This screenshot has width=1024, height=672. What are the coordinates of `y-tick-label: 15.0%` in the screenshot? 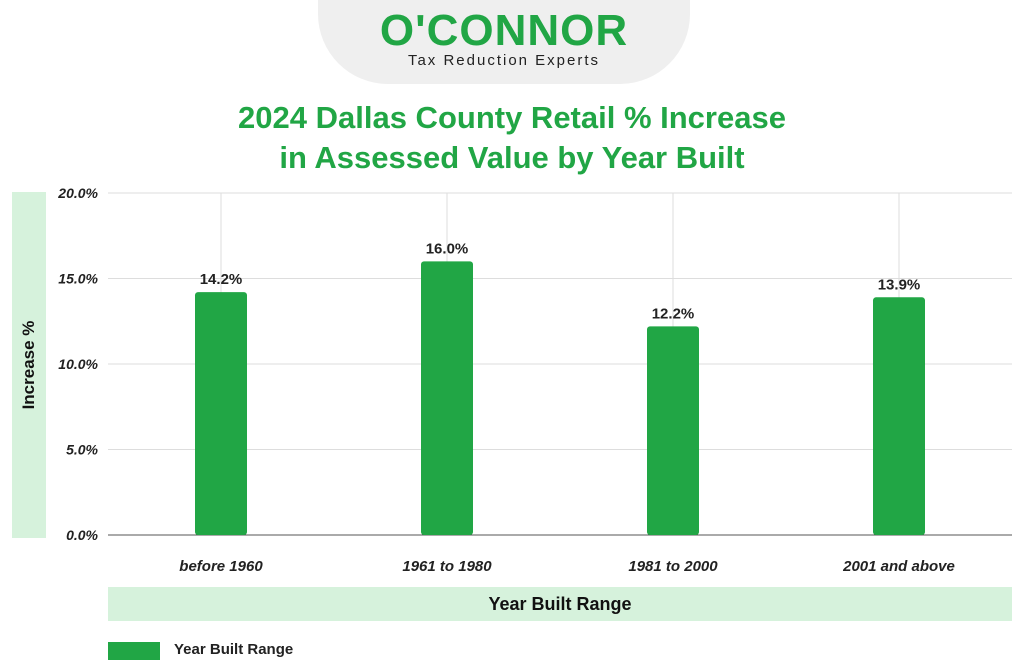 It's located at (78, 279).